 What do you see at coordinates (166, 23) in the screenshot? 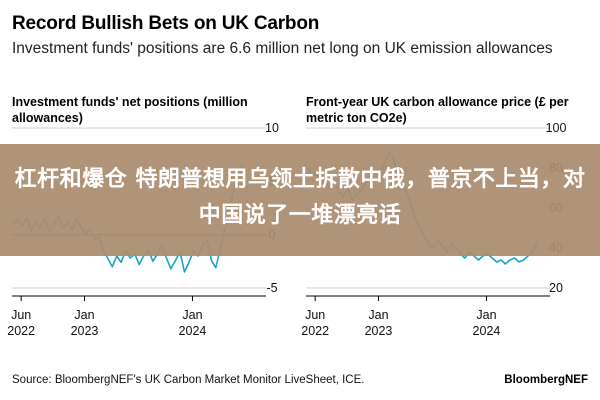
I see `chart-title: Record Bullish Bets on UK Carbon` at bounding box center [166, 23].